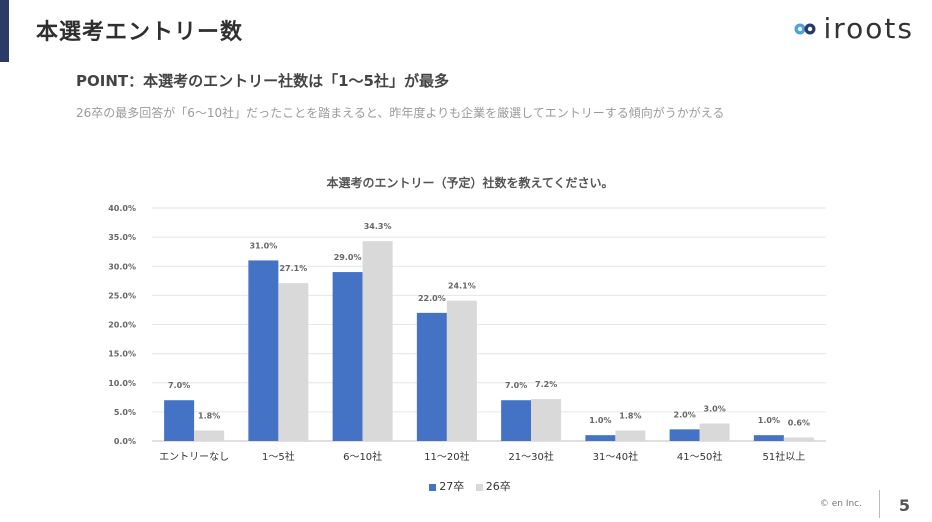 This screenshot has width=932, height=522. I want to click on data-label: 31.0%, so click(263, 245).